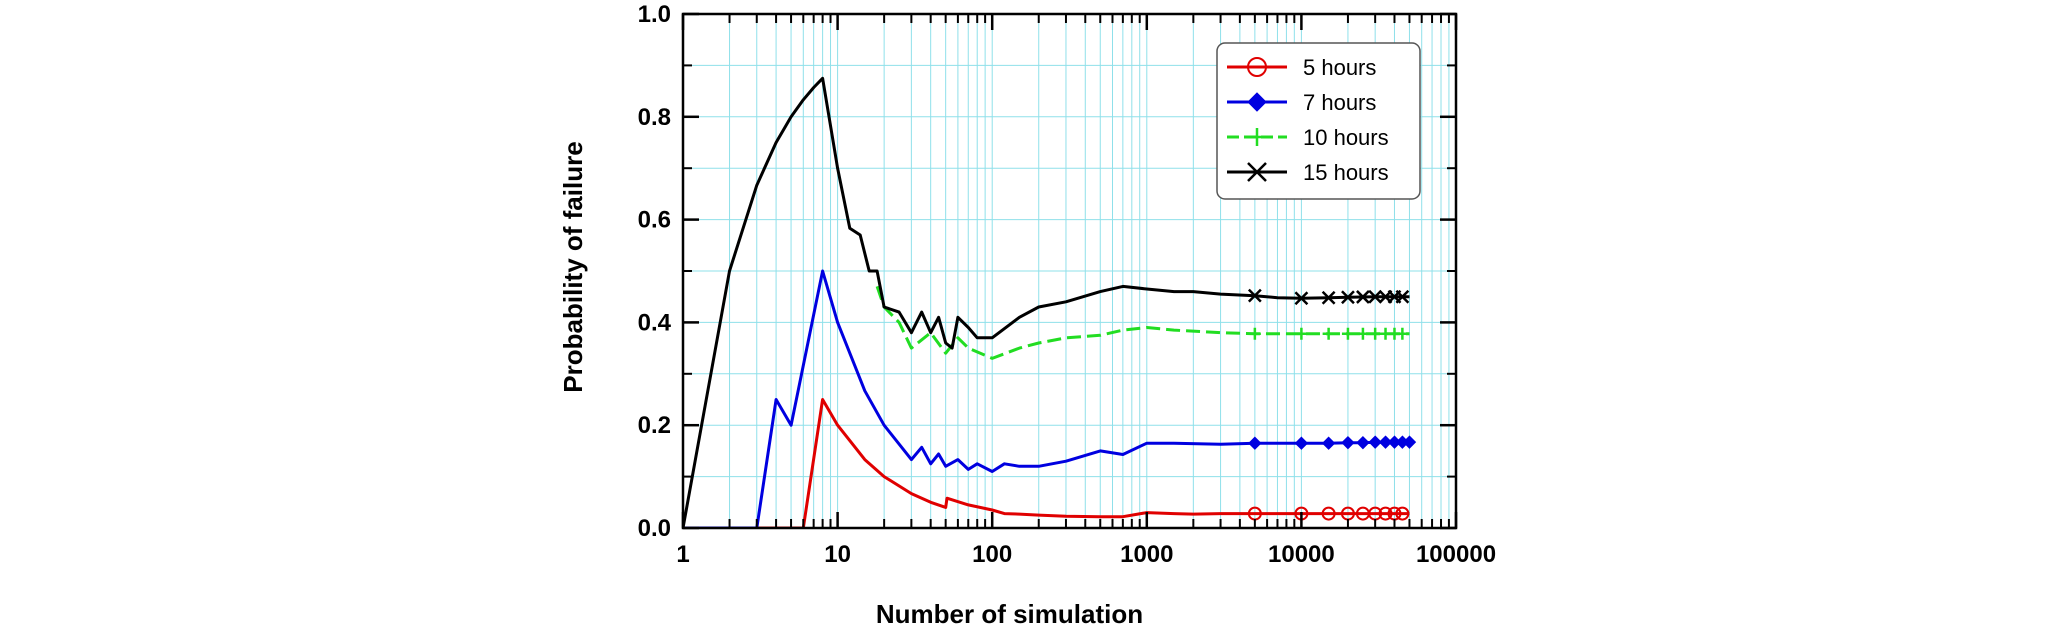 The height and width of the screenshot is (628, 2067). Describe the element at coordinates (1301, 554) in the screenshot. I see `x-tick-label: 10000` at that location.